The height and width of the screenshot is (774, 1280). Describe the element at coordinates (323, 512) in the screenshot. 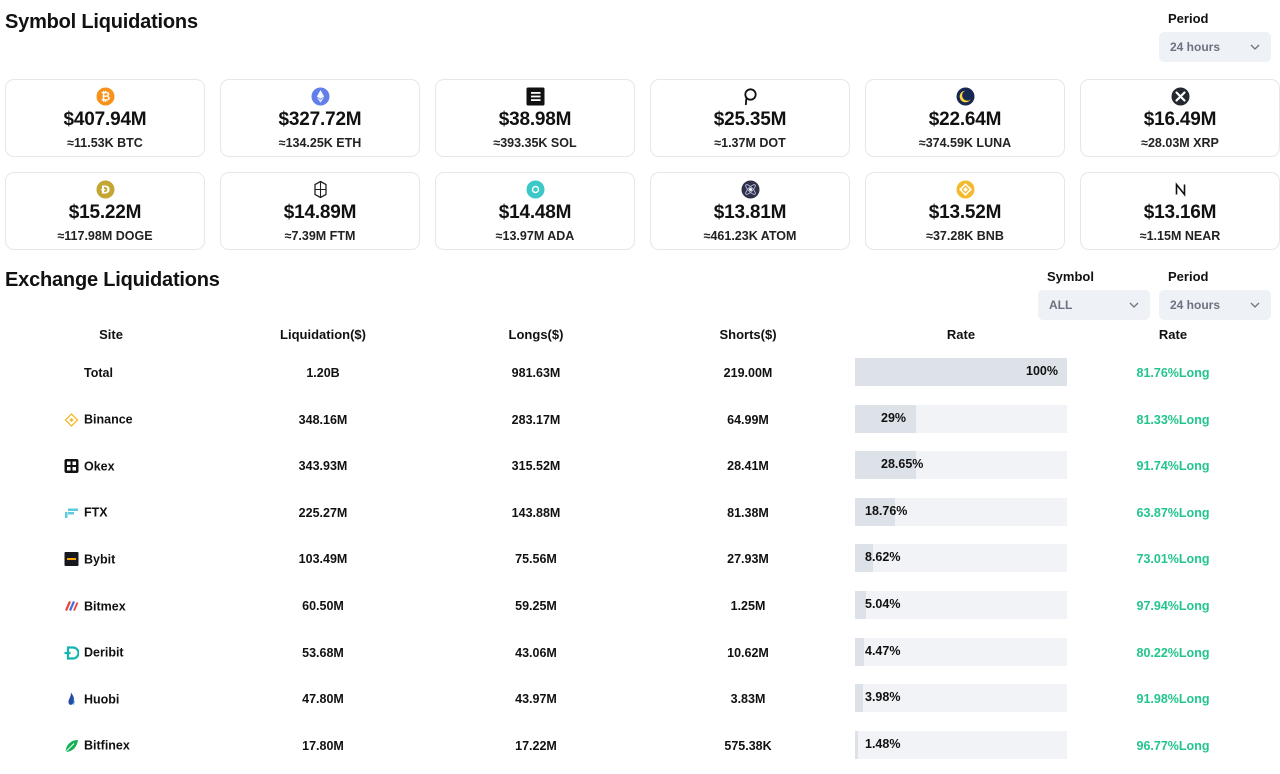

I see `liquidation-cell: 225.27M` at that location.